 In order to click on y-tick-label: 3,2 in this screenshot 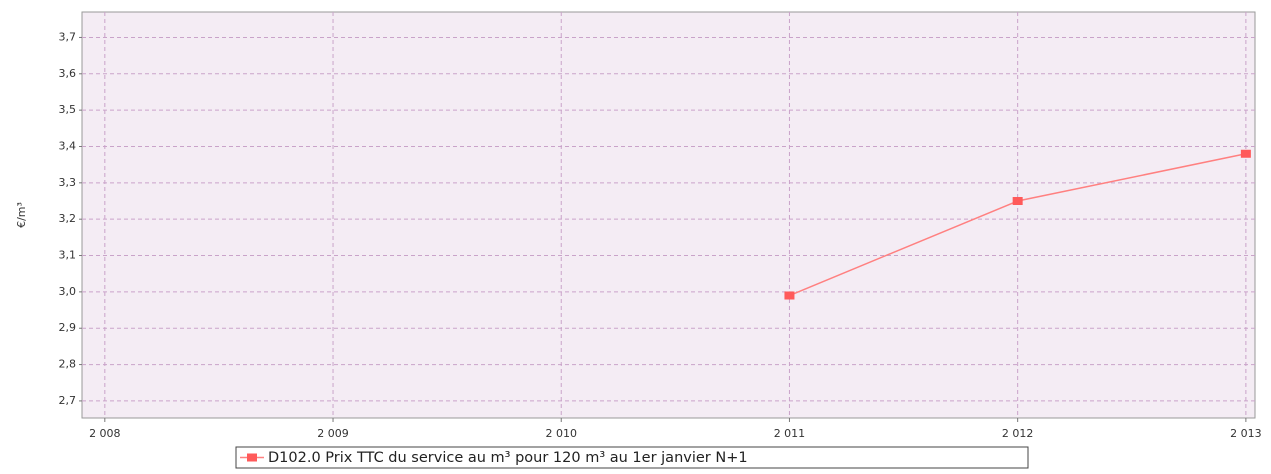, I will do `click(68, 218)`.